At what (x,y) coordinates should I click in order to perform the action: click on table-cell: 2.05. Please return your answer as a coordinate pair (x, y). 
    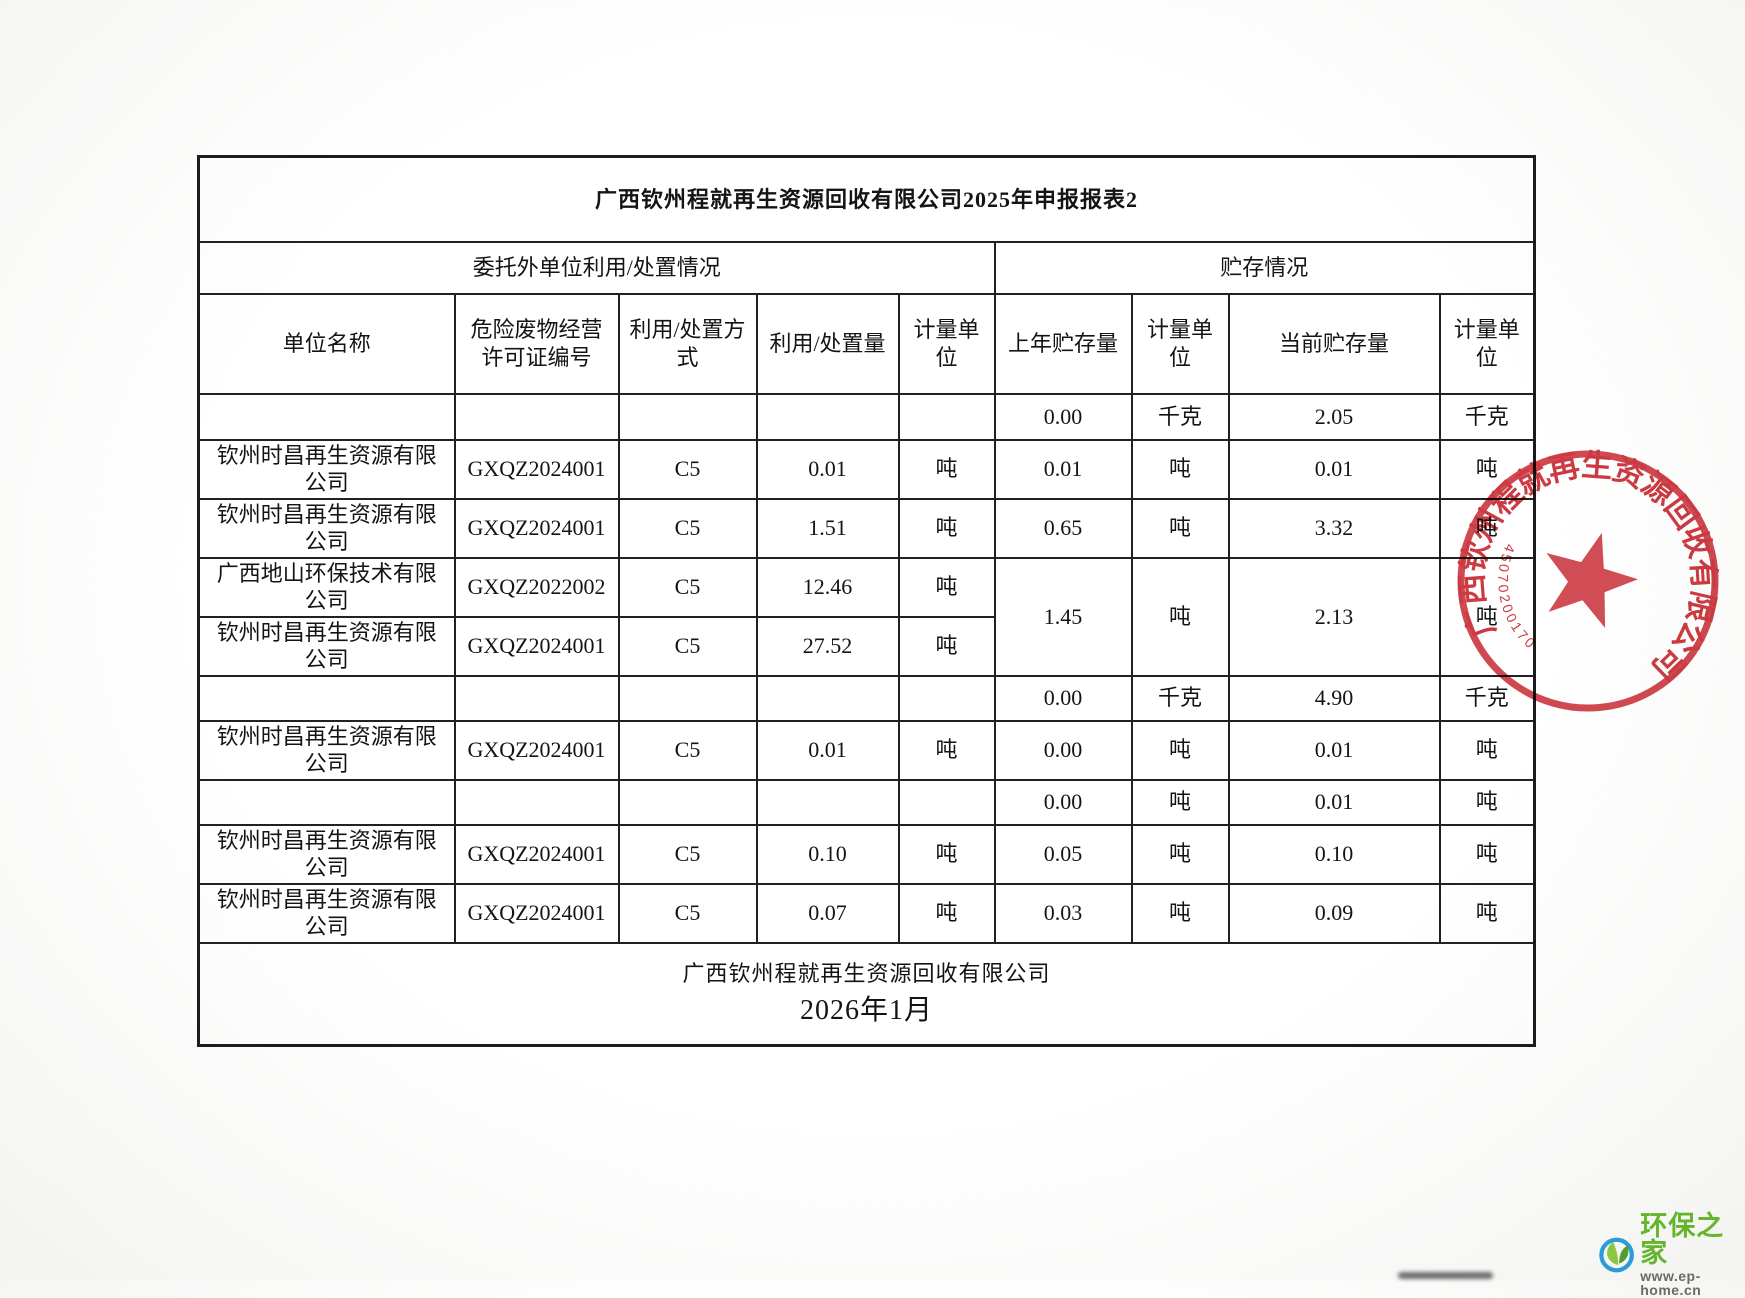
    Looking at the image, I should click on (1334, 416).